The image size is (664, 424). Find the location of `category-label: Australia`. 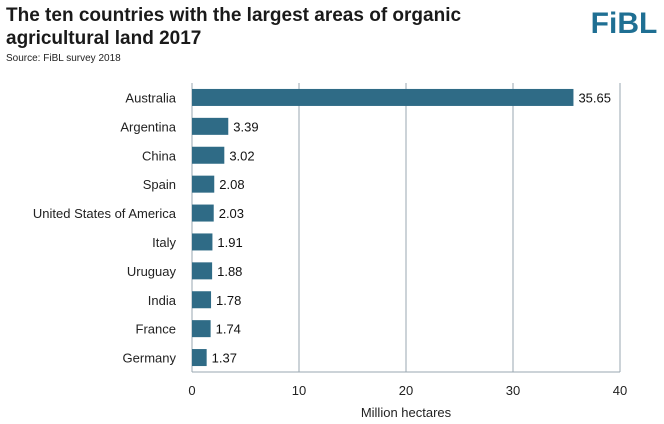

category-label: Australia is located at coordinates (150, 97).